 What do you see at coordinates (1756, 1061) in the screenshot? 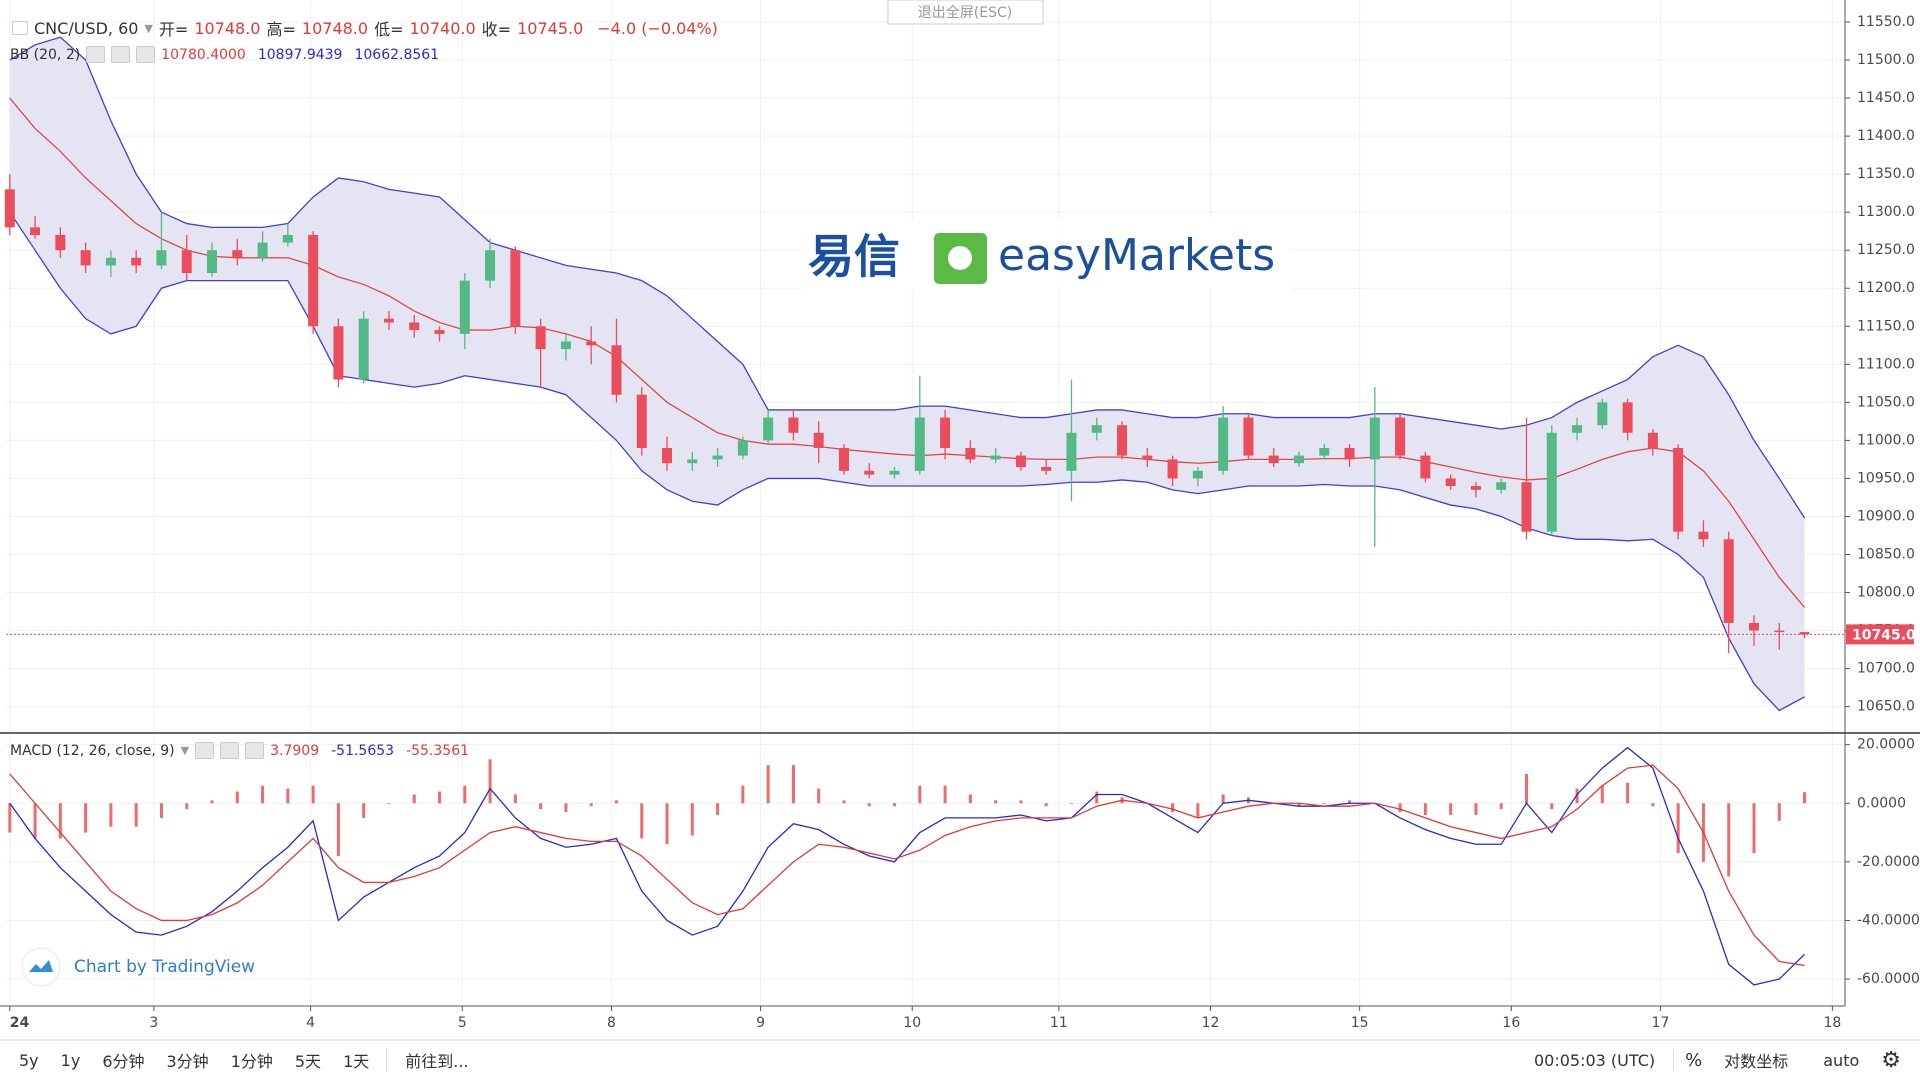
I see `log-button: 对数坐标` at bounding box center [1756, 1061].